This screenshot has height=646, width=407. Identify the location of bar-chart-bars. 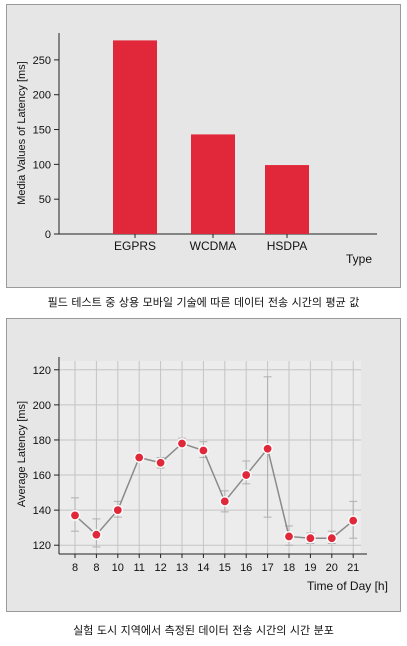
(211, 137).